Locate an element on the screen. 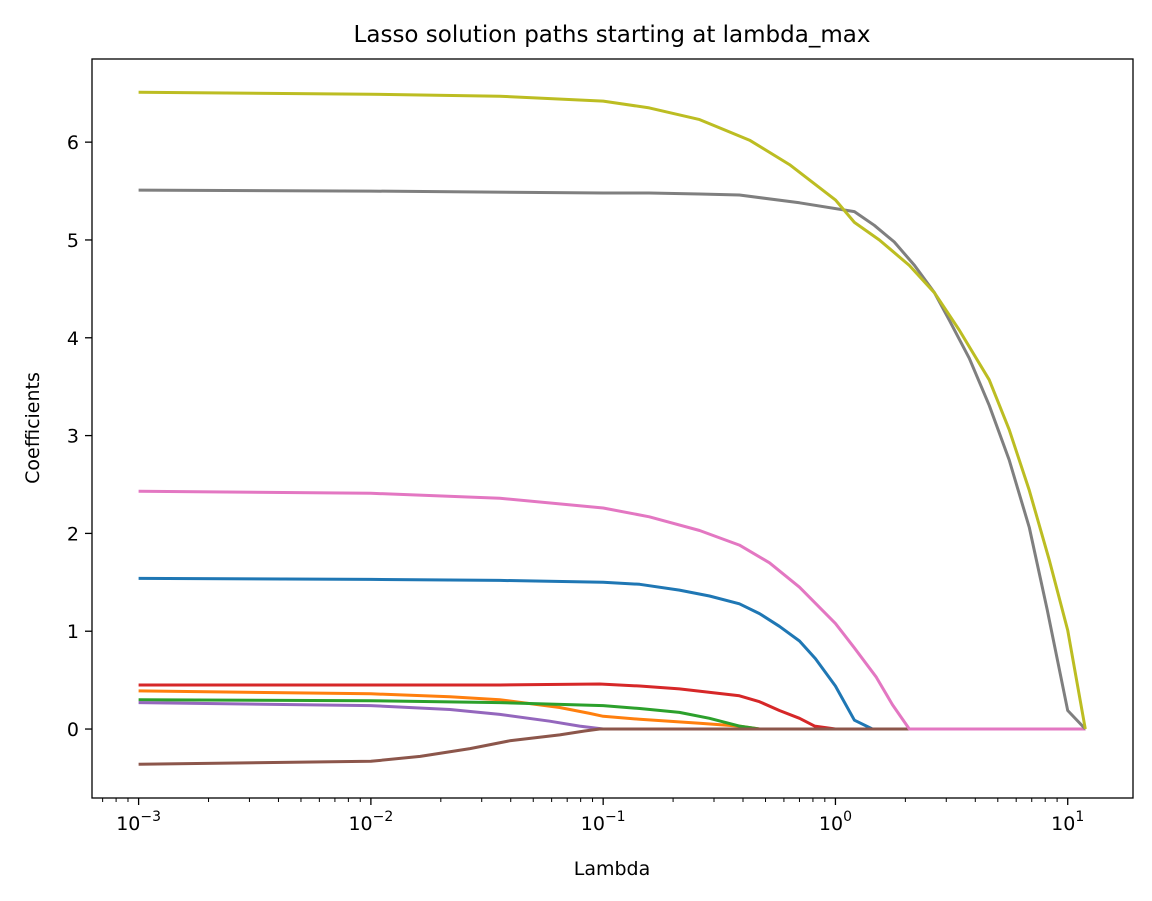 The width and height of the screenshot is (1152, 901). x-tick-label: 10⁻³ is located at coordinates (138, 822).